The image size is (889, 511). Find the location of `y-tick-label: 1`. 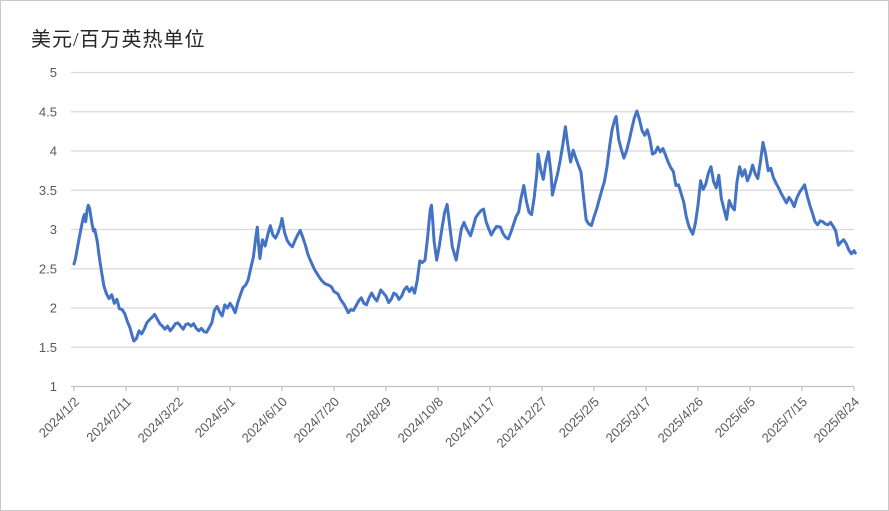

y-tick-label: 1 is located at coordinates (53, 386).